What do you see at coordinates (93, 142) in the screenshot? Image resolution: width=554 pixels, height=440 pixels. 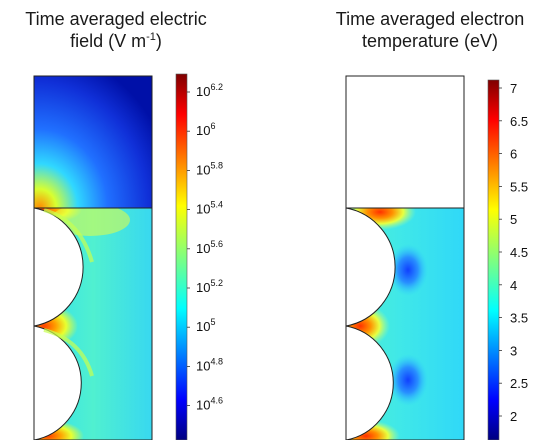 I see `electric-field-top-region` at bounding box center [93, 142].